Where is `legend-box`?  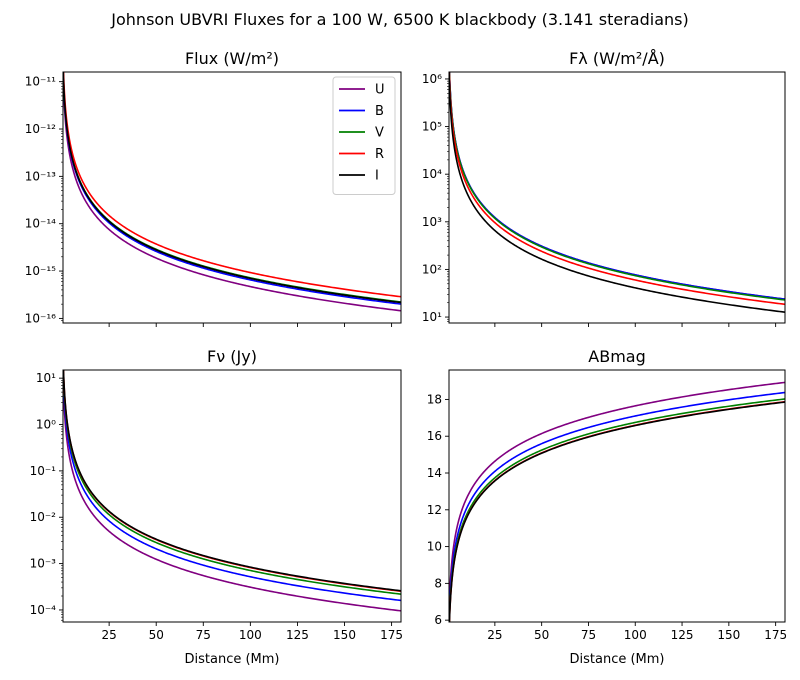 legend-box is located at coordinates (364, 135).